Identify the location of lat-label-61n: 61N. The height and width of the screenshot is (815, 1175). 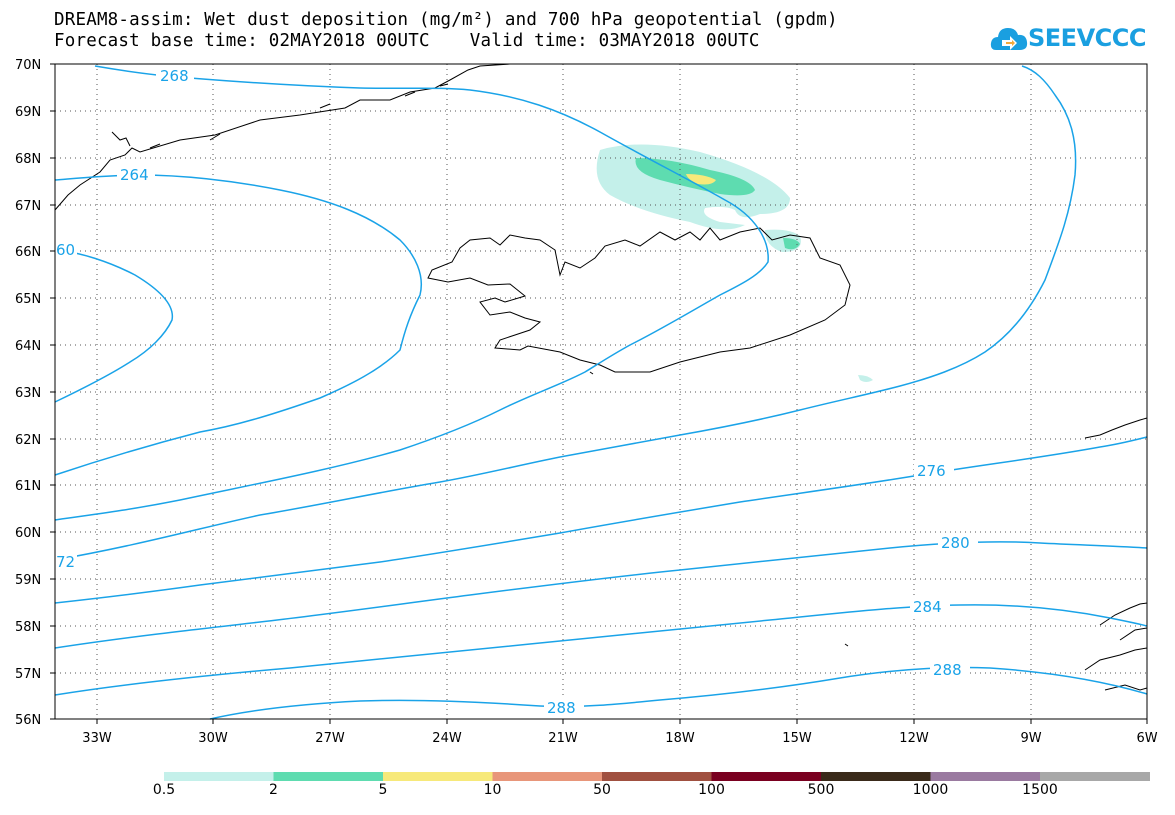
(28, 486).